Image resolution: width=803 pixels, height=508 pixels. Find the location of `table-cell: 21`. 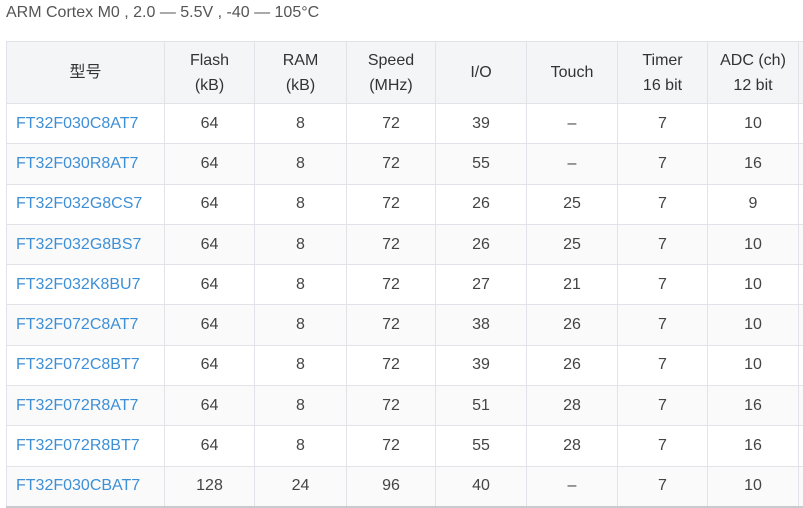

table-cell: 21 is located at coordinates (572, 285).